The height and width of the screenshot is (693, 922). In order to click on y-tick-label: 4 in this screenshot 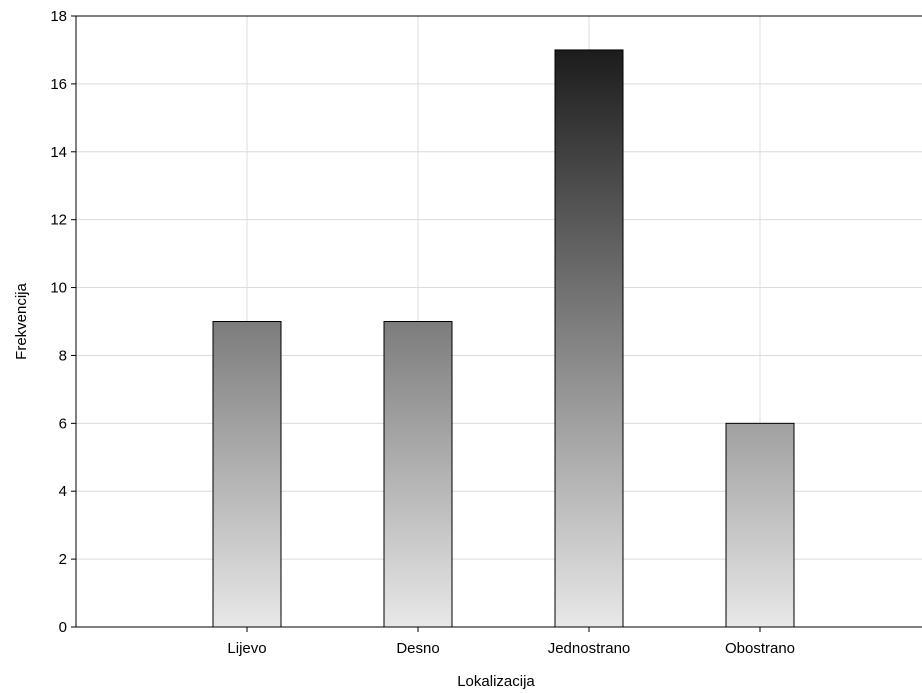, I will do `click(63, 491)`.